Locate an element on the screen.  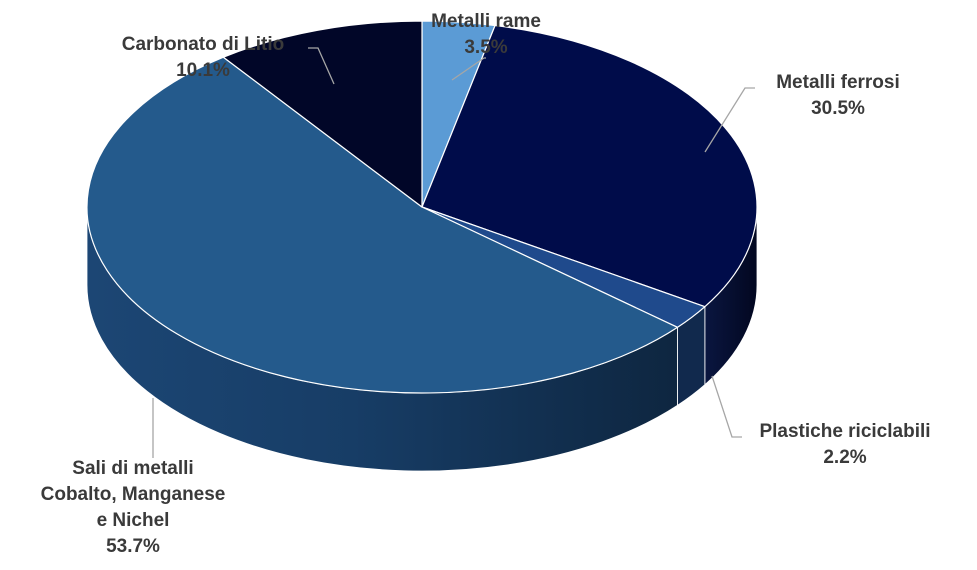
slice-name-4: Carbonato di Litio is located at coordinates (203, 44).